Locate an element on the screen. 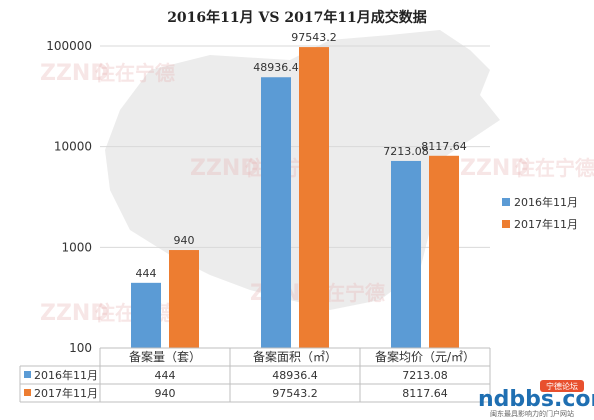 The image size is (594, 420). brand-name: ndbbs.com is located at coordinates (536, 399).